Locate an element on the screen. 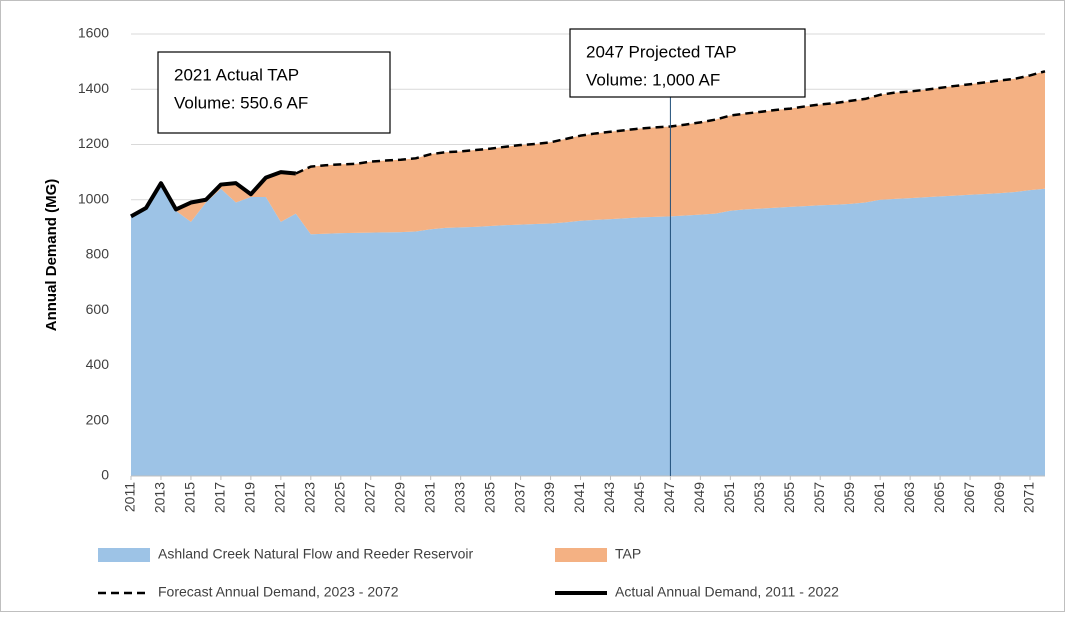  annotation-text: 2021 Actual TAP is located at coordinates (236, 74).